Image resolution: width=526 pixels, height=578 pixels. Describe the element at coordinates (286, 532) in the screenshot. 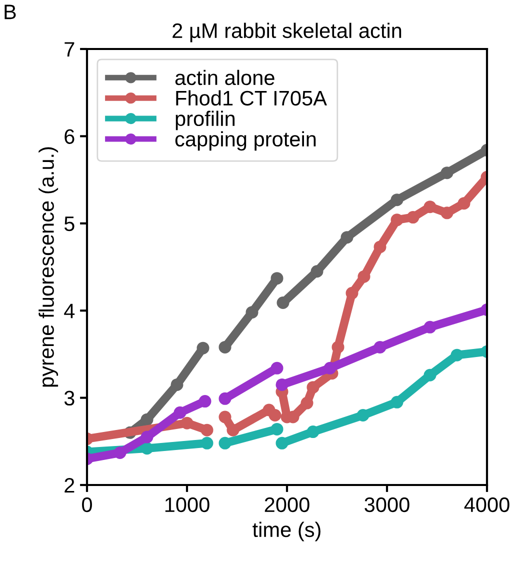

I see `x-axis-title: time (s)` at that location.